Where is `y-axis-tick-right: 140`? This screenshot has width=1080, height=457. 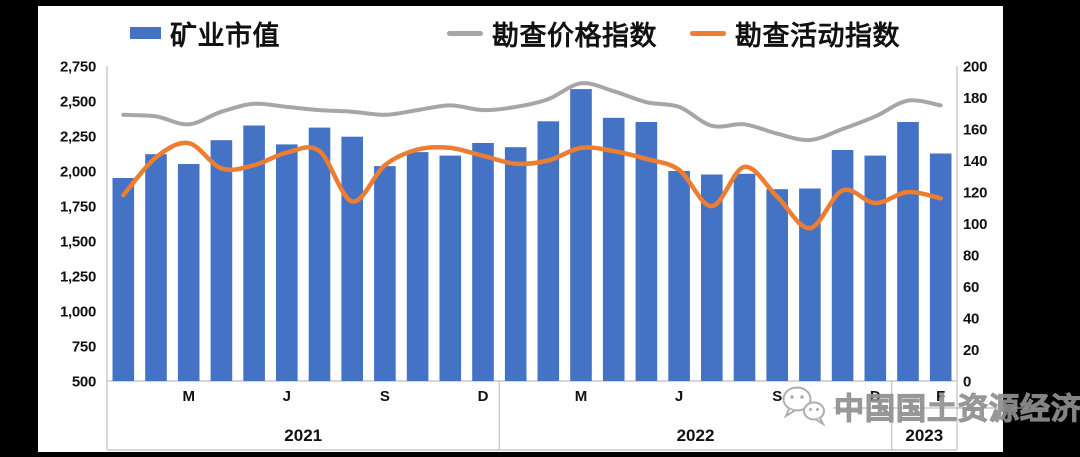
y-axis-tick-right: 140 is located at coordinates (975, 161).